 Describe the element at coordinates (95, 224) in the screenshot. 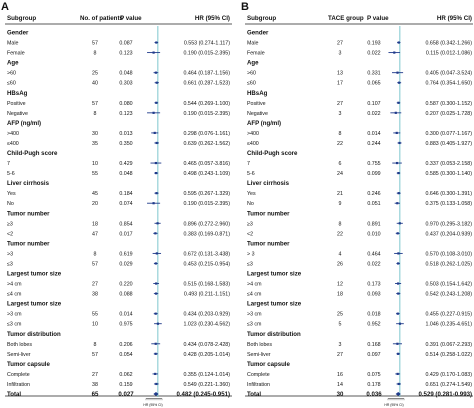

I see `count-cell: 18` at that location.